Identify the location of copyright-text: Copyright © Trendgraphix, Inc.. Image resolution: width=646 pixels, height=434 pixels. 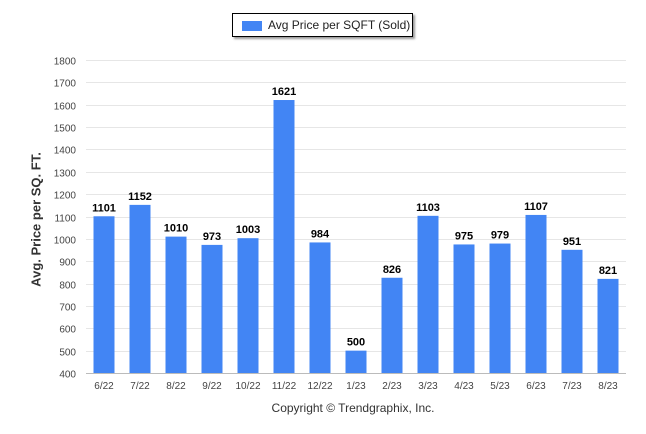
(353, 408).